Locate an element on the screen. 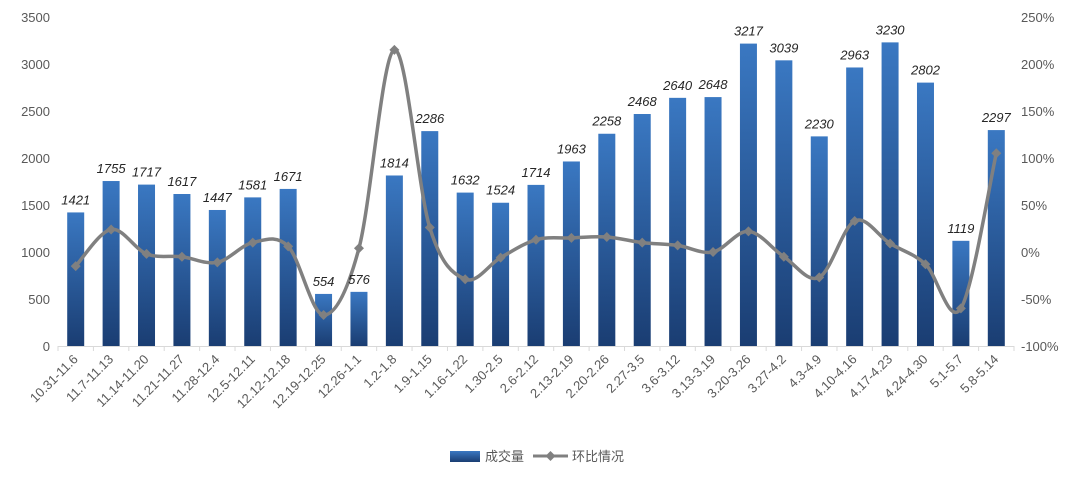  x-axis-tick-label: 5.8-5.14 is located at coordinates (979, 374).